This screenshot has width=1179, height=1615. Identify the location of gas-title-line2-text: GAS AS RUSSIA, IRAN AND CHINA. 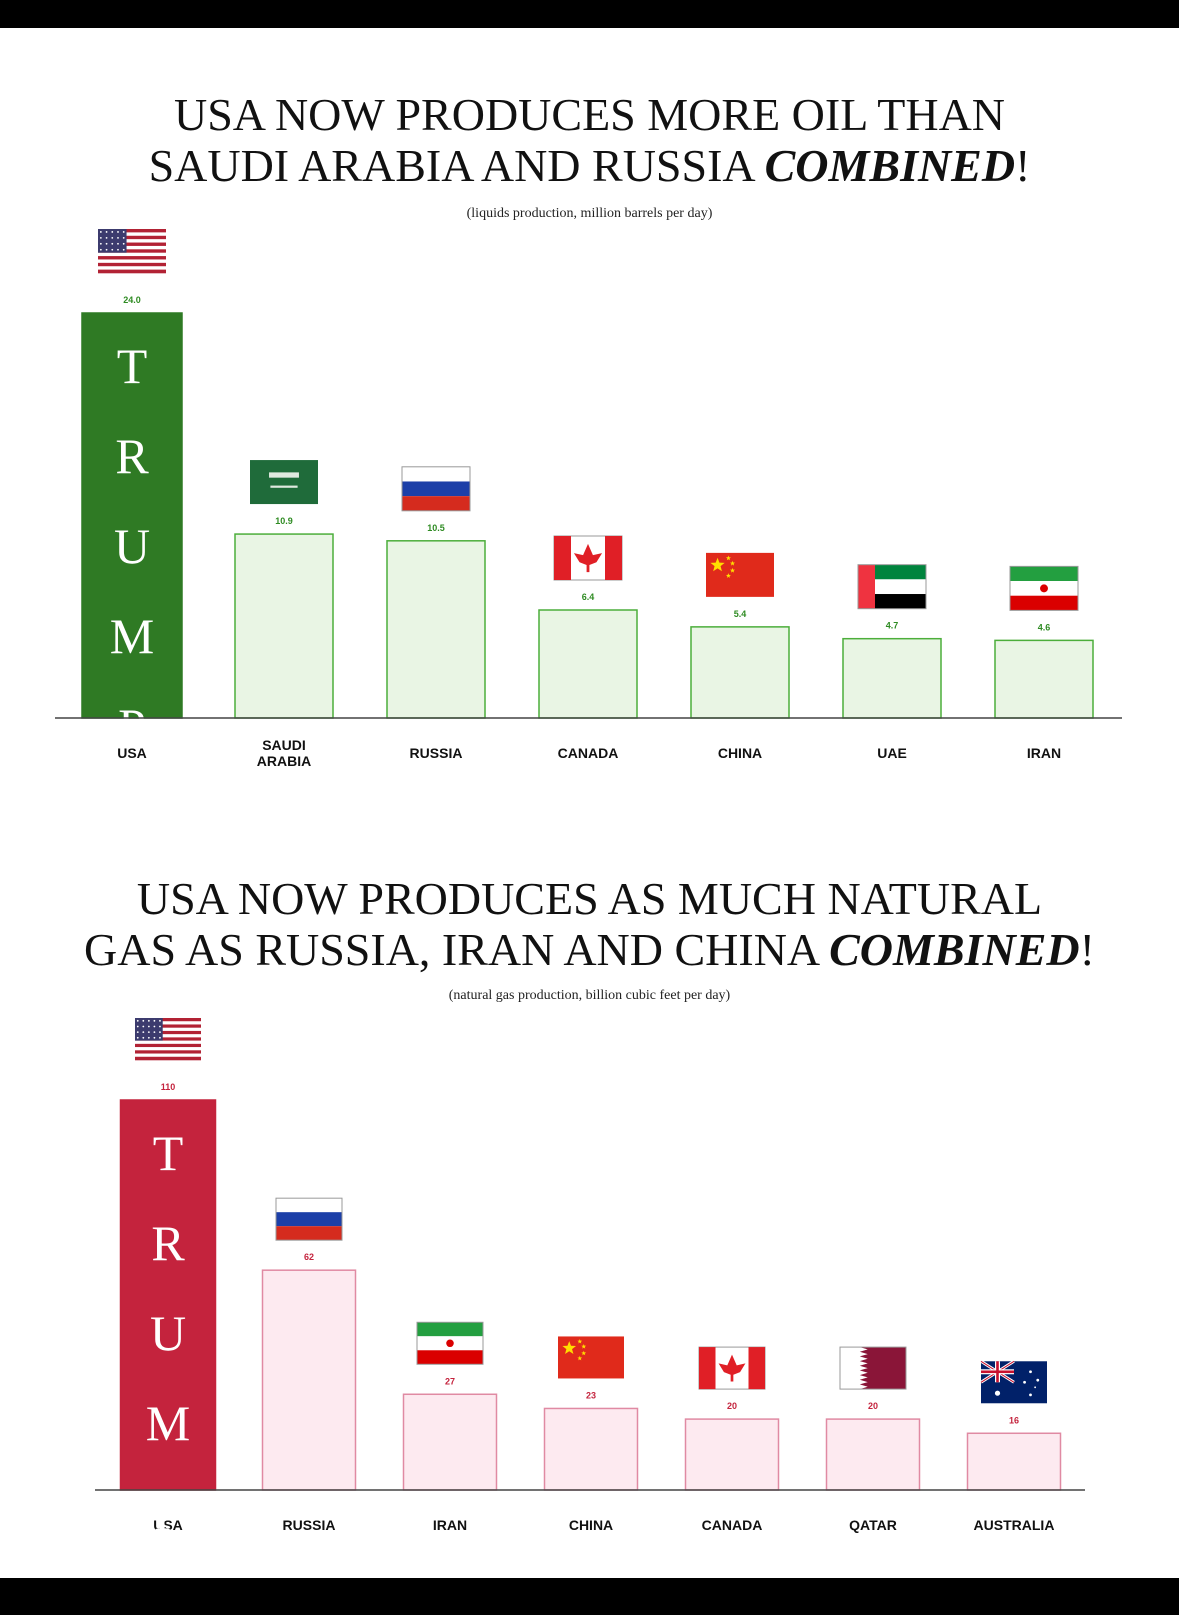
(457, 949).